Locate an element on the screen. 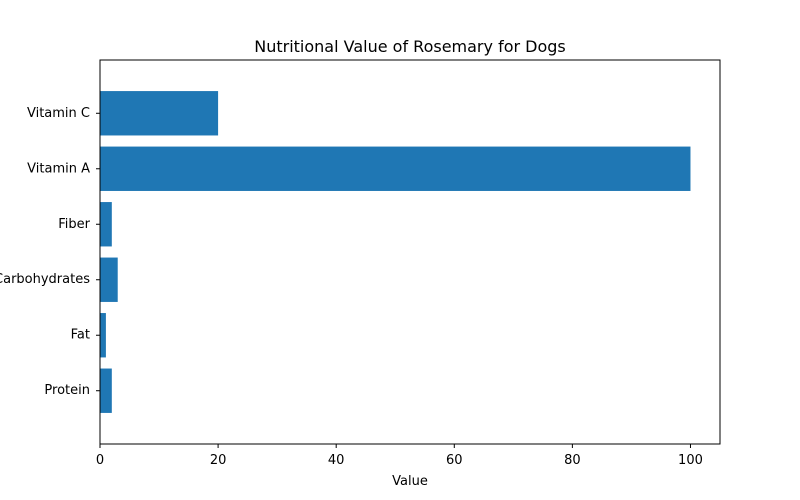 This screenshot has width=800, height=500. bar-fiber is located at coordinates (106, 224).